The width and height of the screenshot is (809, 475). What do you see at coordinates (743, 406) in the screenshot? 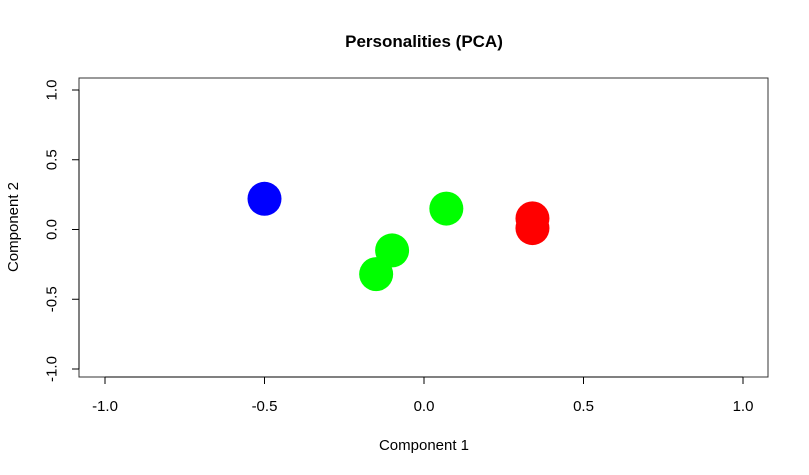
I see `x-tick-label: 1.0` at bounding box center [743, 406].